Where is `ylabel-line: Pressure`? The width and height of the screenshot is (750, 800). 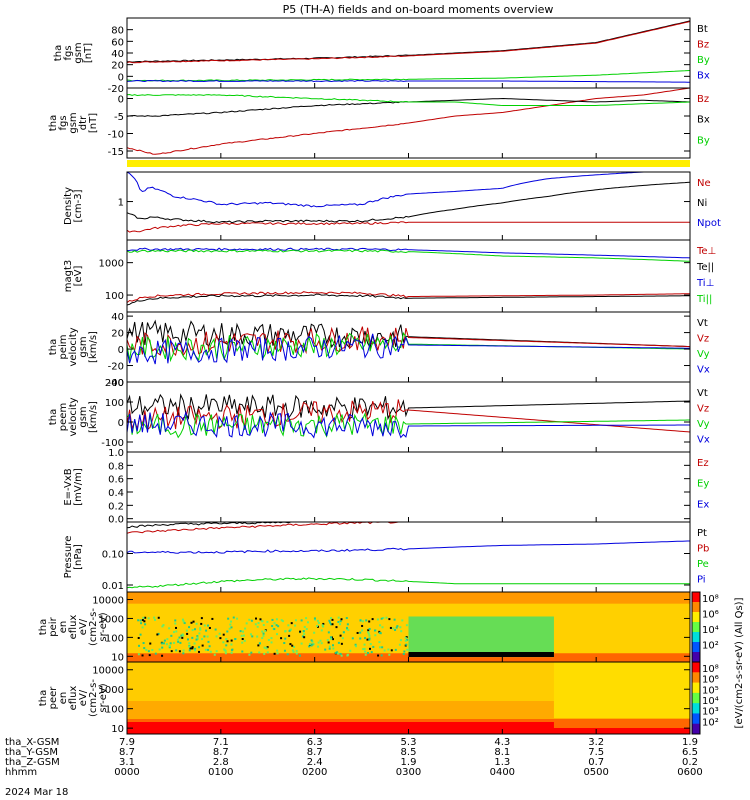
ylabel-line: Pressure is located at coordinates (68, 557).